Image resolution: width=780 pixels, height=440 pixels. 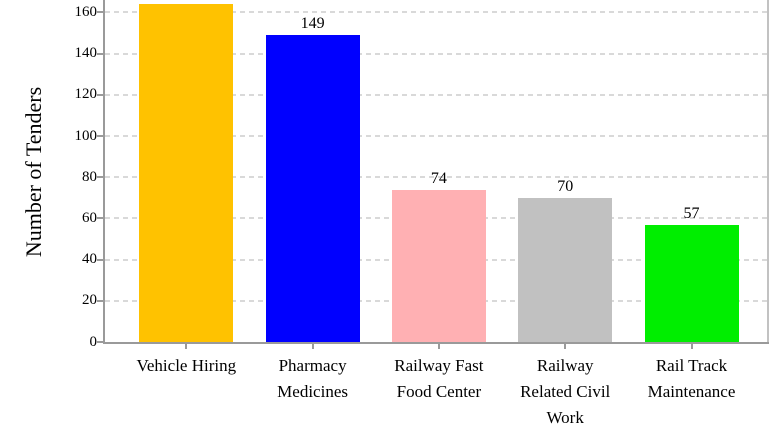 I want to click on category-label-line: Rail Track, so click(x=691, y=365).